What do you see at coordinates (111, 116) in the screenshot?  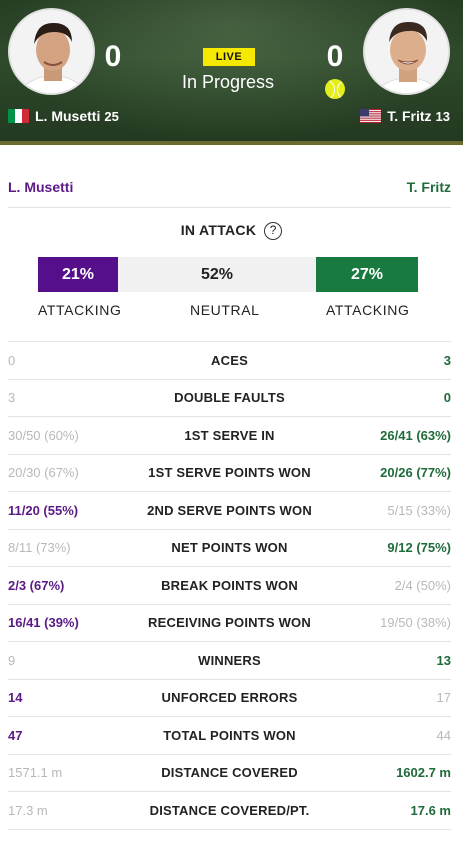 I see `player1-seed: 25` at bounding box center [111, 116].